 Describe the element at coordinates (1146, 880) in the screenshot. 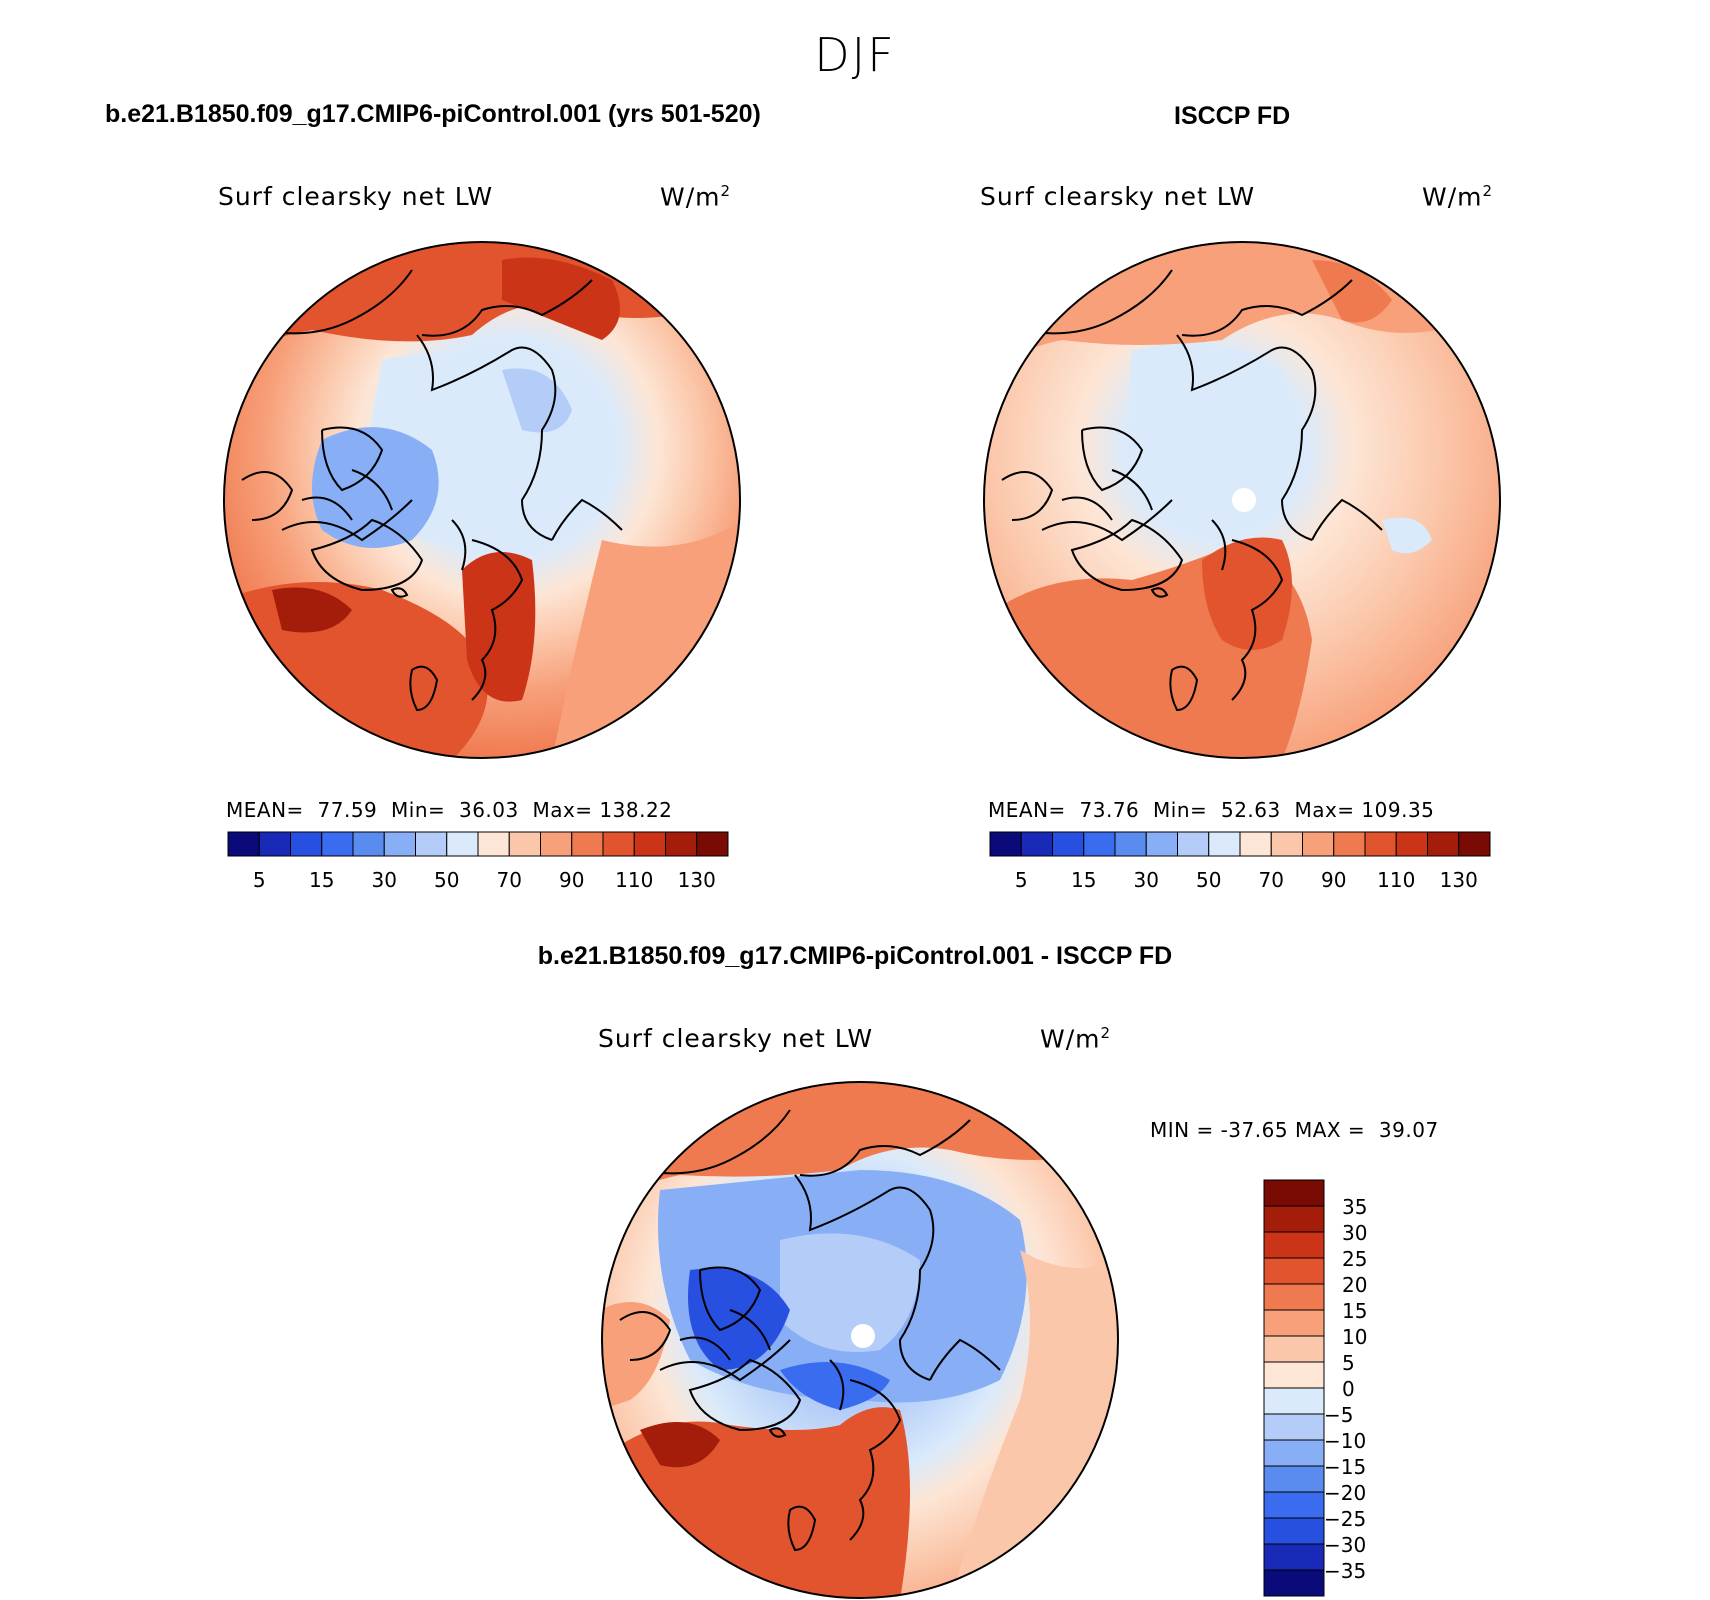

I see `obs-colorbar-tick-label: 30` at that location.